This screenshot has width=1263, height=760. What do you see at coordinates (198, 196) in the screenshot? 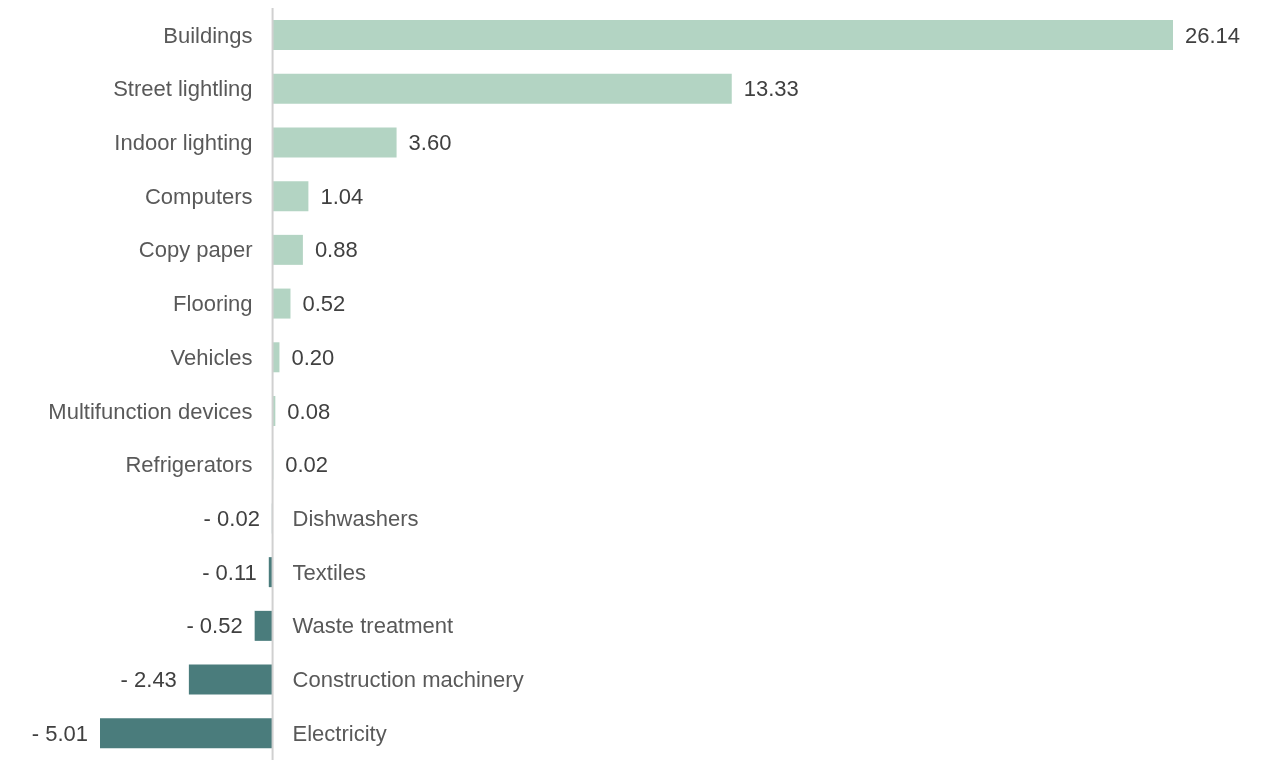
I see `y-tick-label: Computers` at bounding box center [198, 196].